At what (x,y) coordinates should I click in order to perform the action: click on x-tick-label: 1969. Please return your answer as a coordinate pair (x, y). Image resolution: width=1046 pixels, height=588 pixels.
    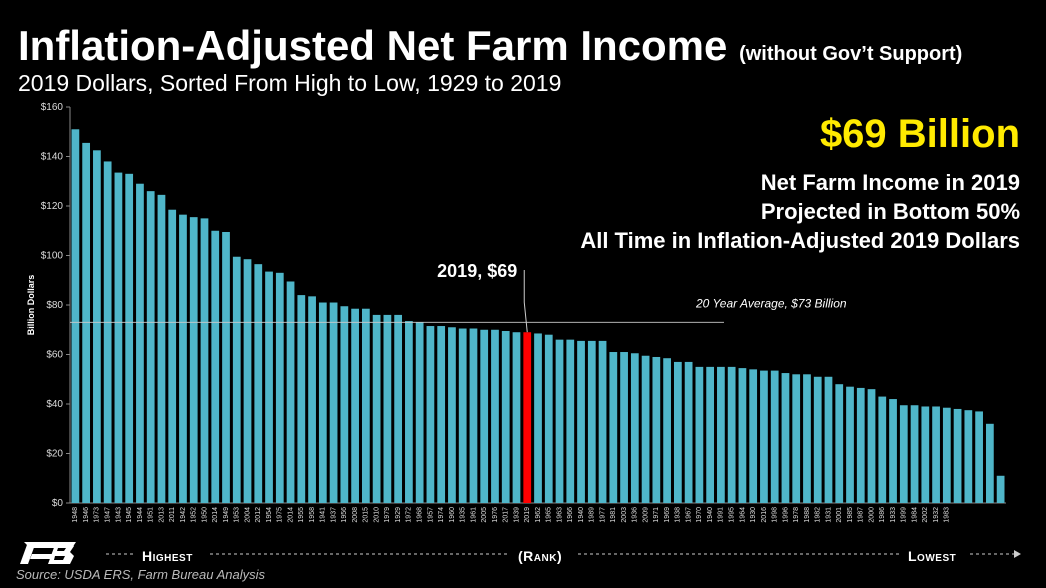
    Looking at the image, I should click on (667, 515).